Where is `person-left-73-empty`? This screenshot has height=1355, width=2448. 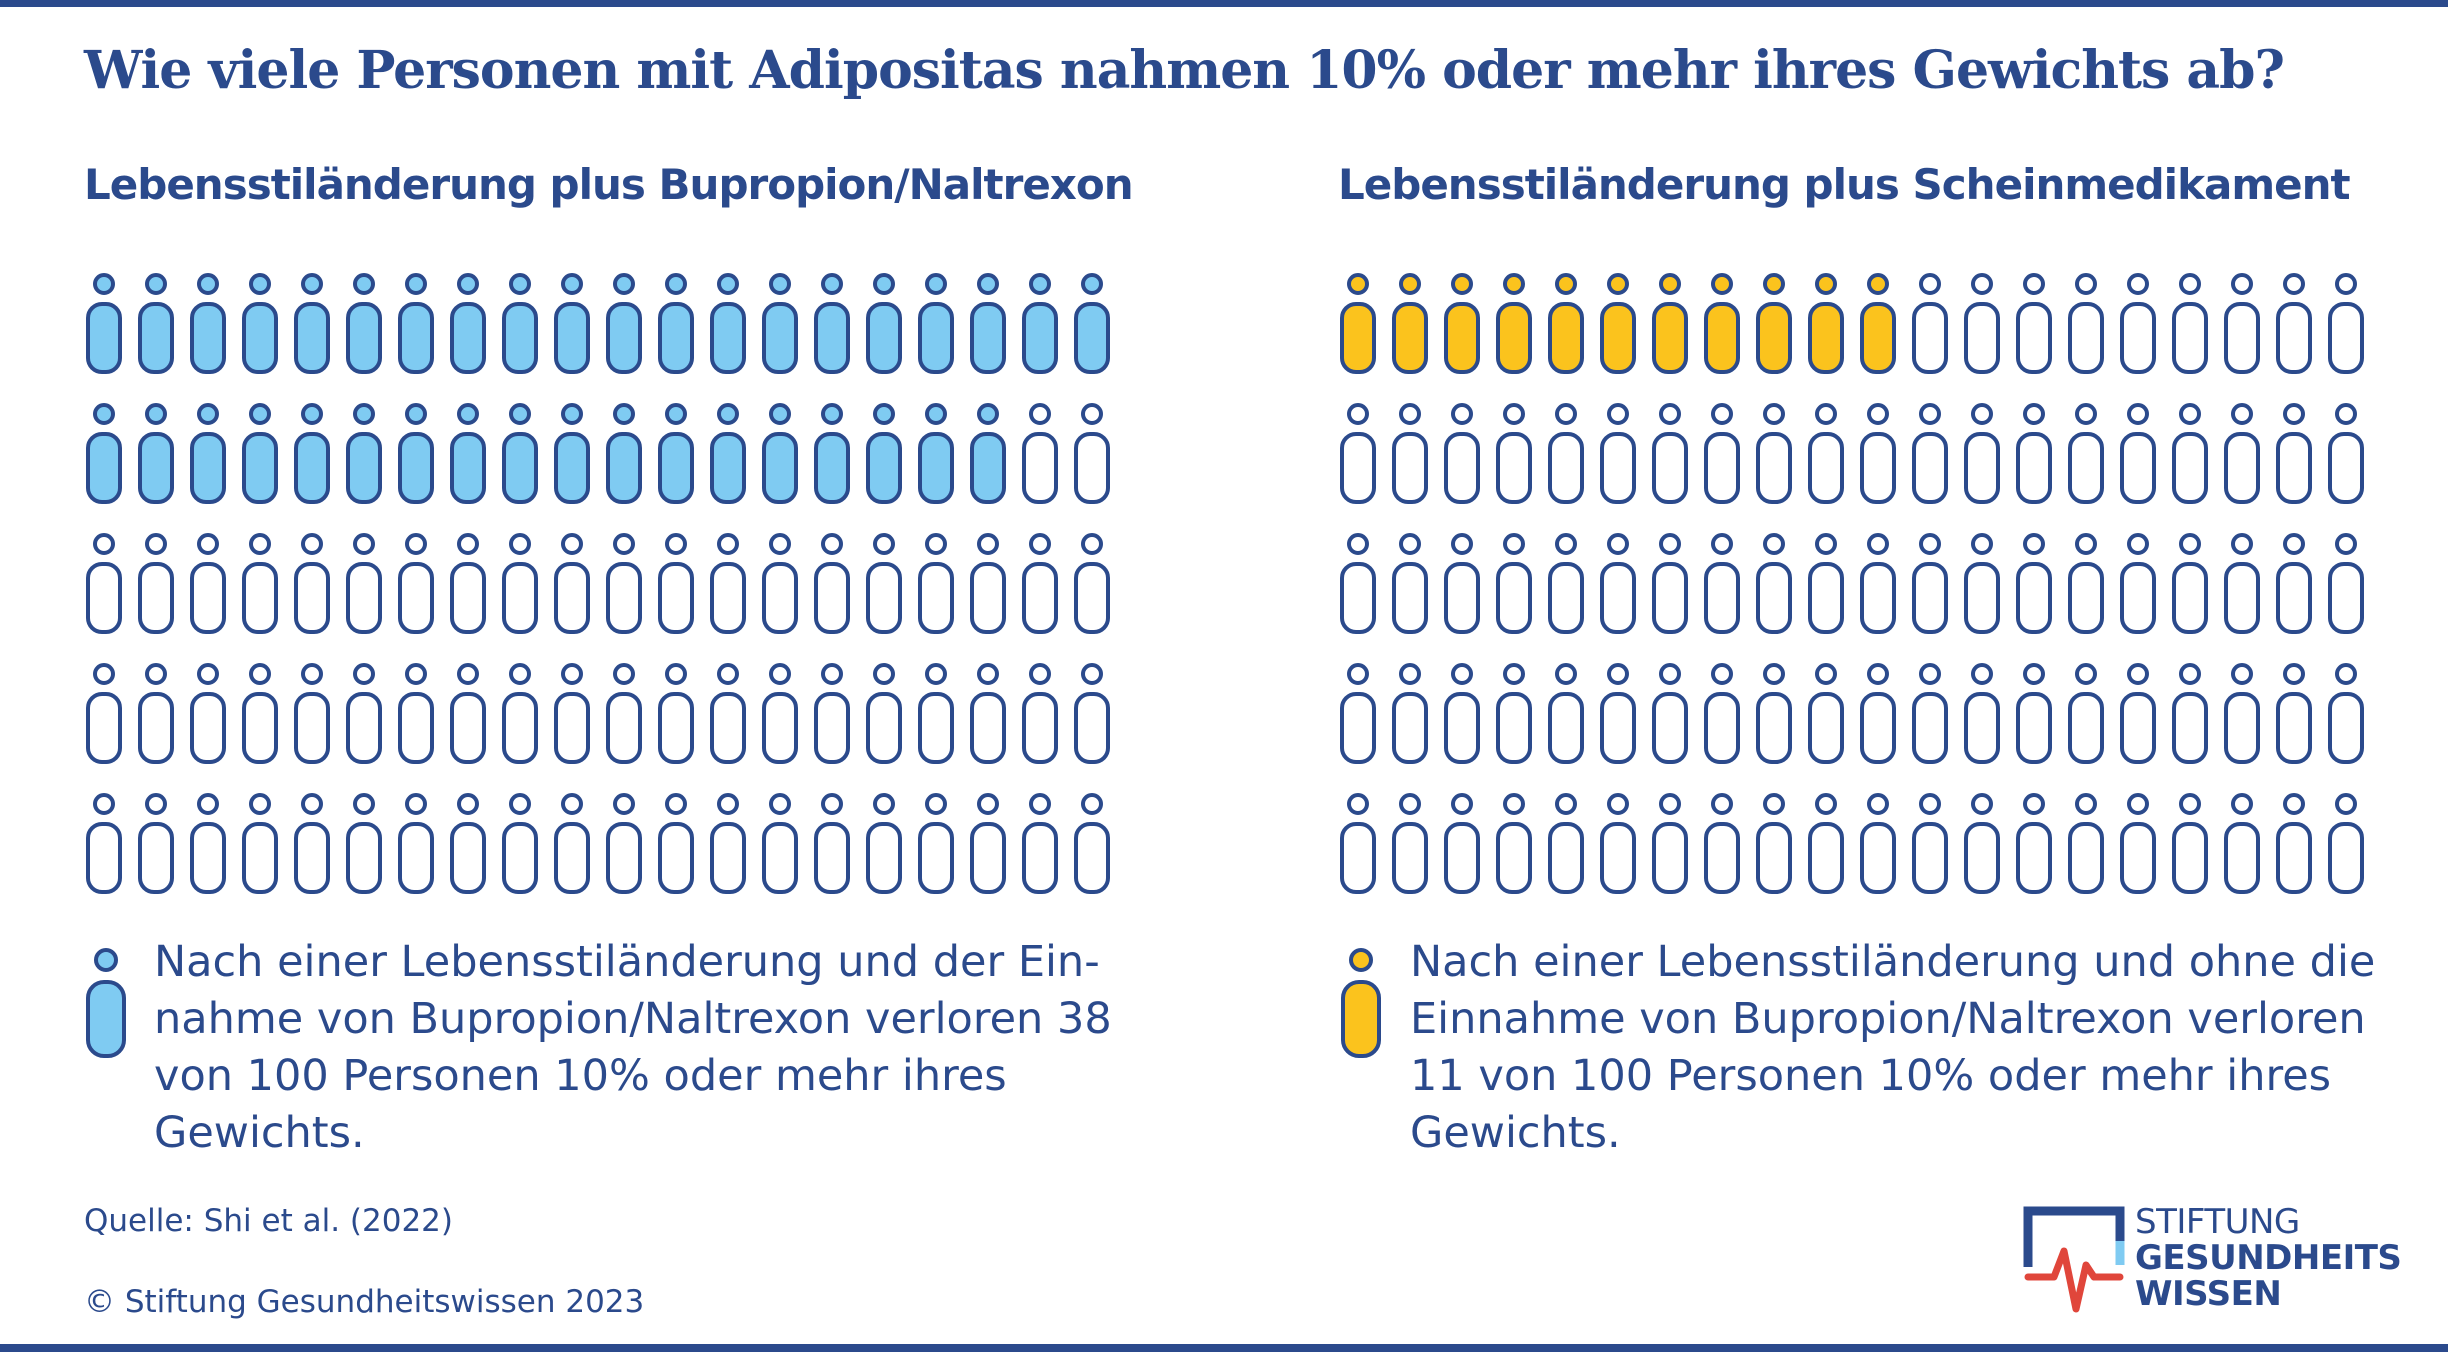 person-left-73-empty is located at coordinates (728, 713).